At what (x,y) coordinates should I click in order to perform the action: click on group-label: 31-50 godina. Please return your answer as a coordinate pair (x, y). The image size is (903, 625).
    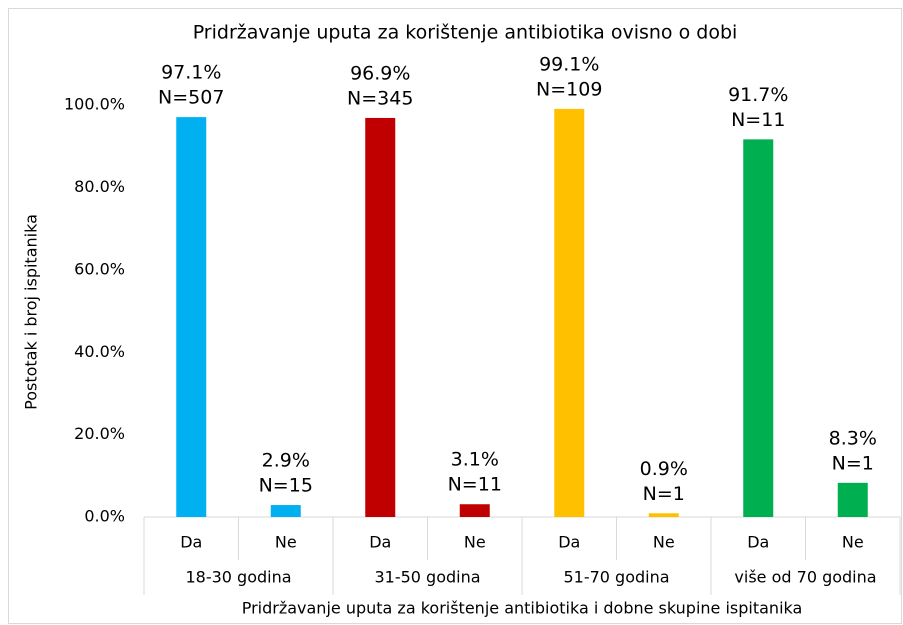
    Looking at the image, I should click on (427, 577).